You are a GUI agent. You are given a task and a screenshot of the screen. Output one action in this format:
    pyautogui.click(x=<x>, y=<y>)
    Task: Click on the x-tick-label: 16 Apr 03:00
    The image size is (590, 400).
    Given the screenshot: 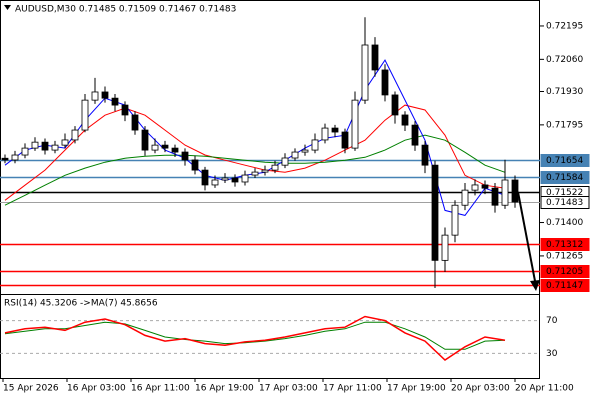 What is the action you would take?
    pyautogui.click(x=96, y=389)
    